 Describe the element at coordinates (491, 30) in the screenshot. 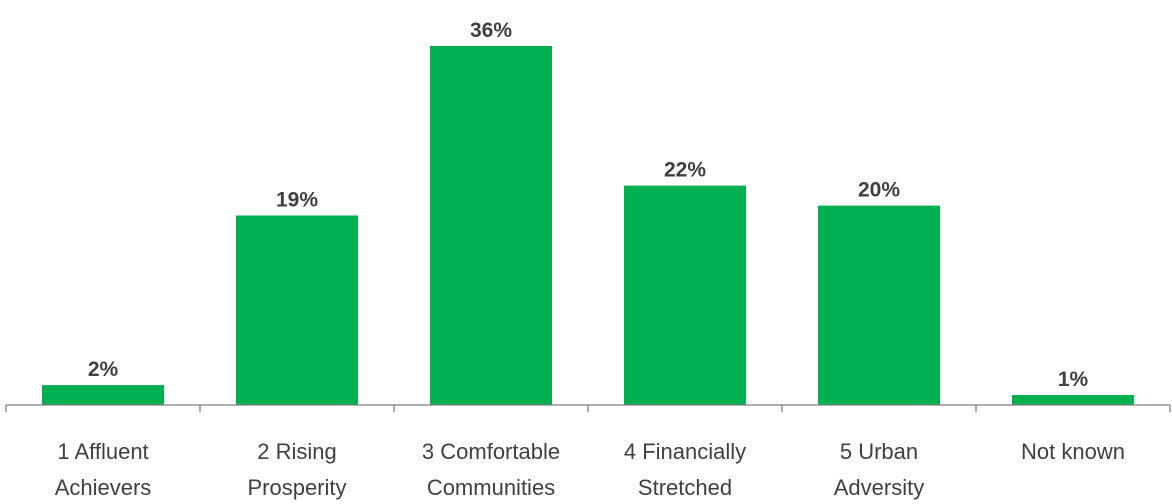

I see `value-label-3: 36%` at that location.